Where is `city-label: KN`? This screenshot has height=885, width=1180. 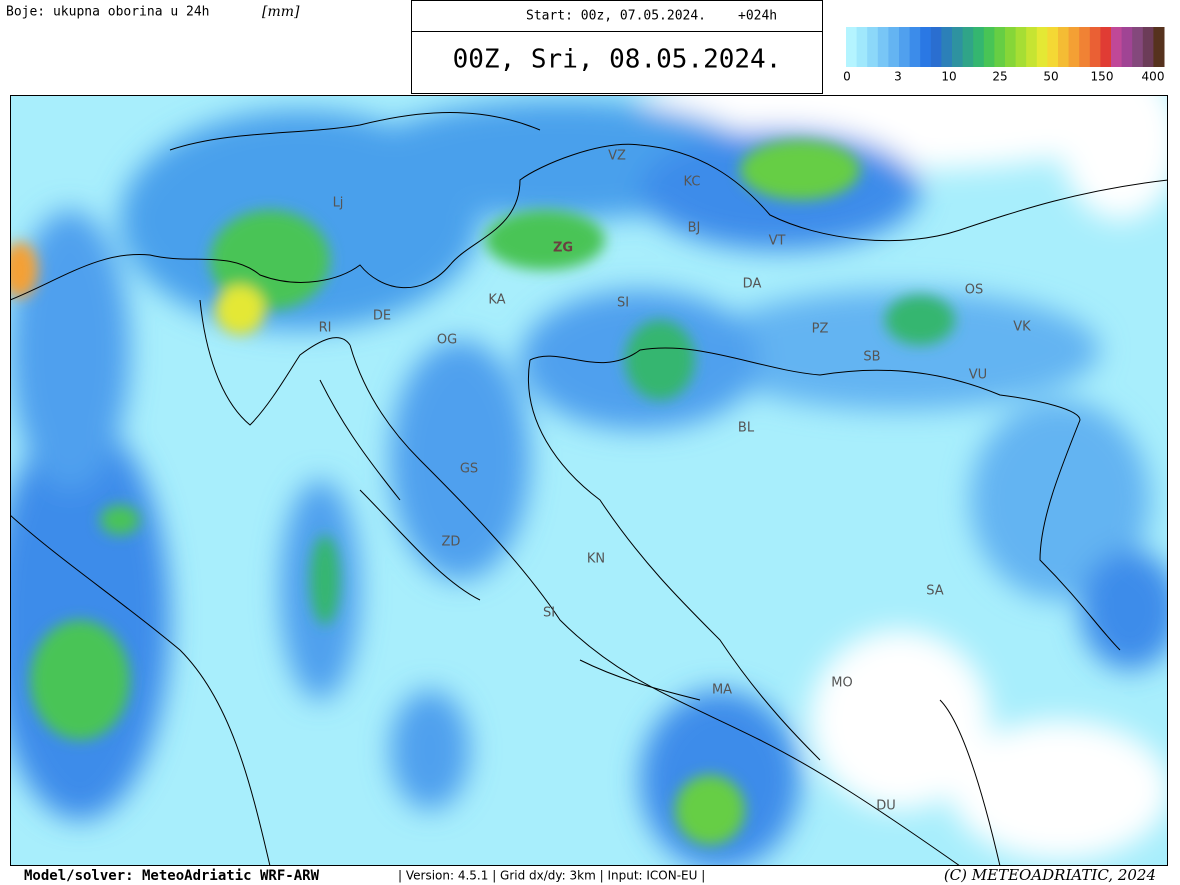
city-label: KN is located at coordinates (596, 559).